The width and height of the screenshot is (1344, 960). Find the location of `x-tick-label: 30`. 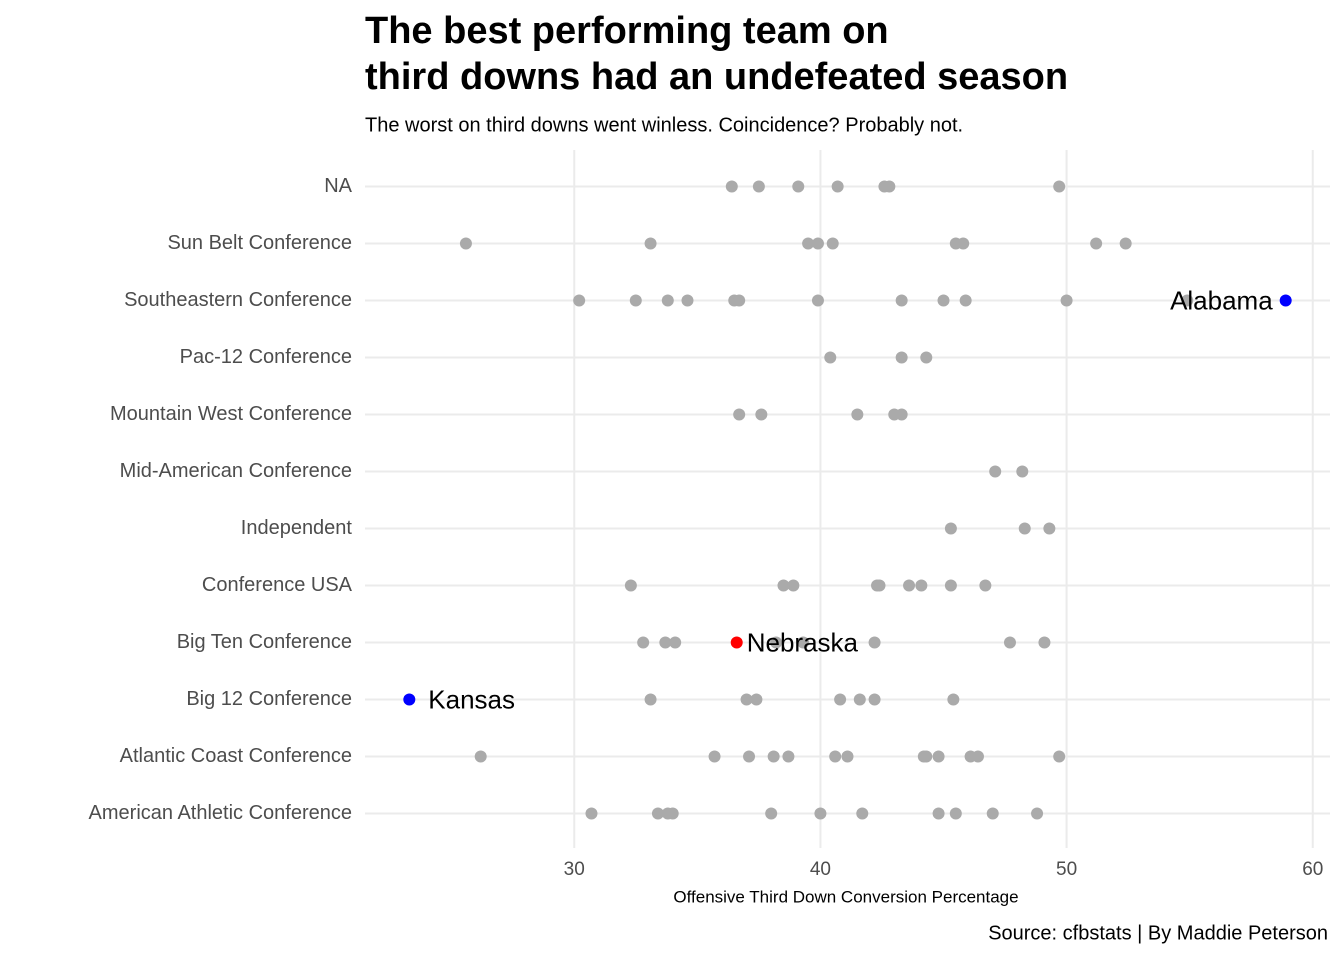

x-tick-label: 30 is located at coordinates (574, 869).